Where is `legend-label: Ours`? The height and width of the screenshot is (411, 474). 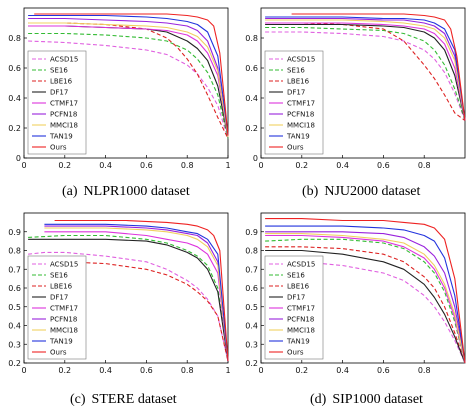 legend-label: Ours is located at coordinates (295, 148).